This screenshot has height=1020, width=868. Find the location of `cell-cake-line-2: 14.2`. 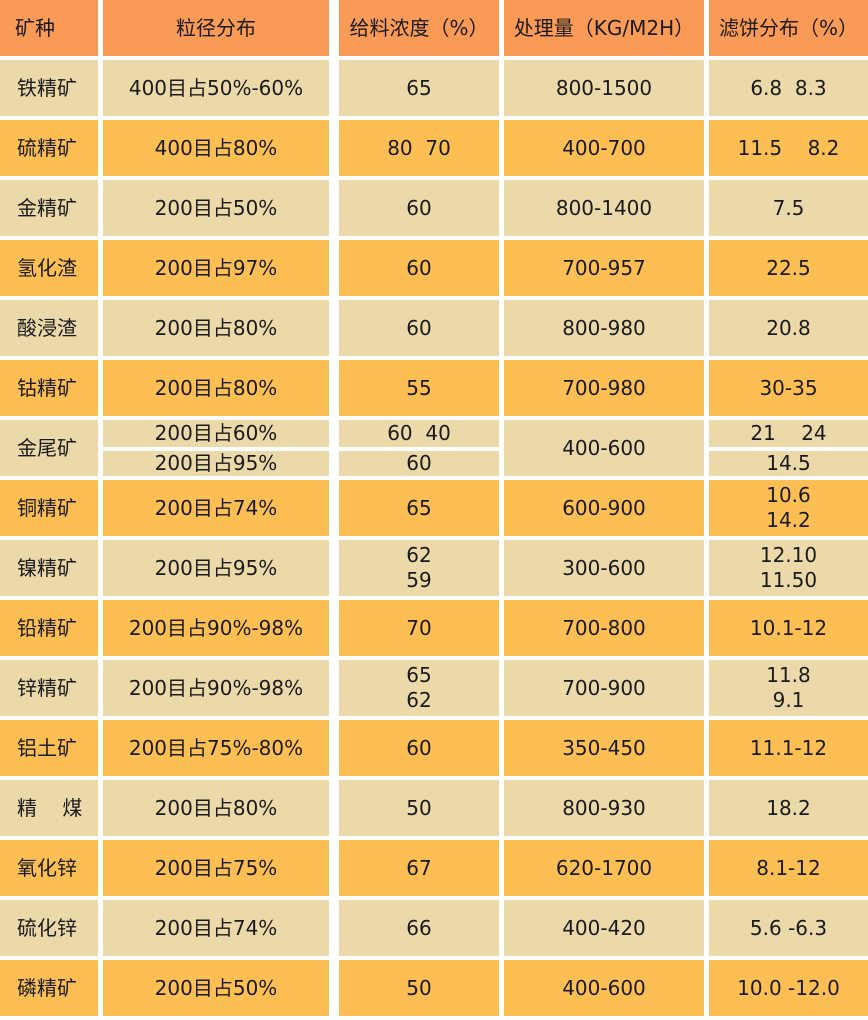

cell-cake-line-2: 14.2 is located at coordinates (788, 520).